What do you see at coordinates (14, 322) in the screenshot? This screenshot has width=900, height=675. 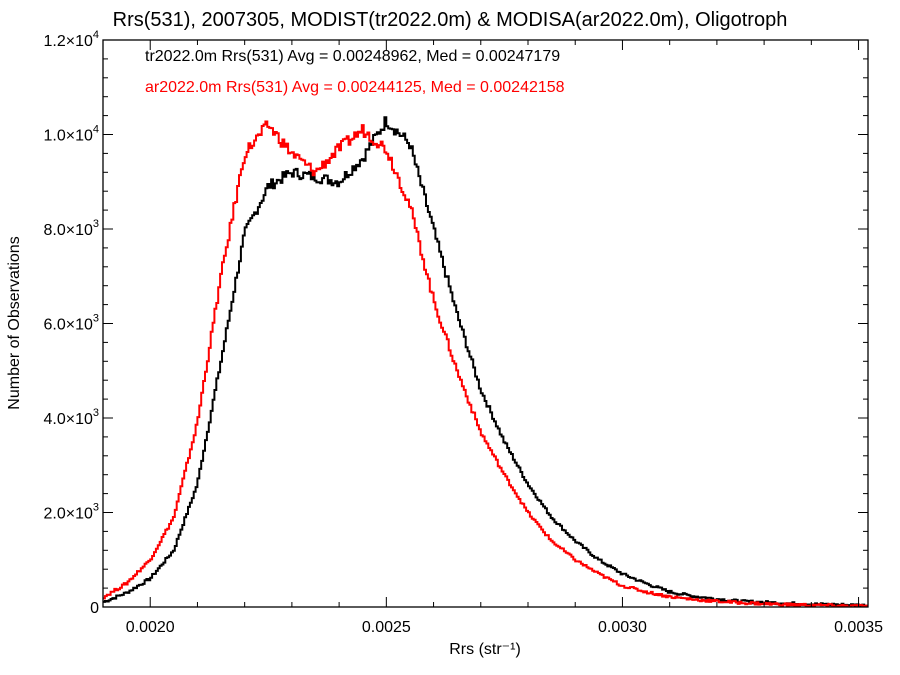 I see `y-axis-label: Number of Observations` at bounding box center [14, 322].